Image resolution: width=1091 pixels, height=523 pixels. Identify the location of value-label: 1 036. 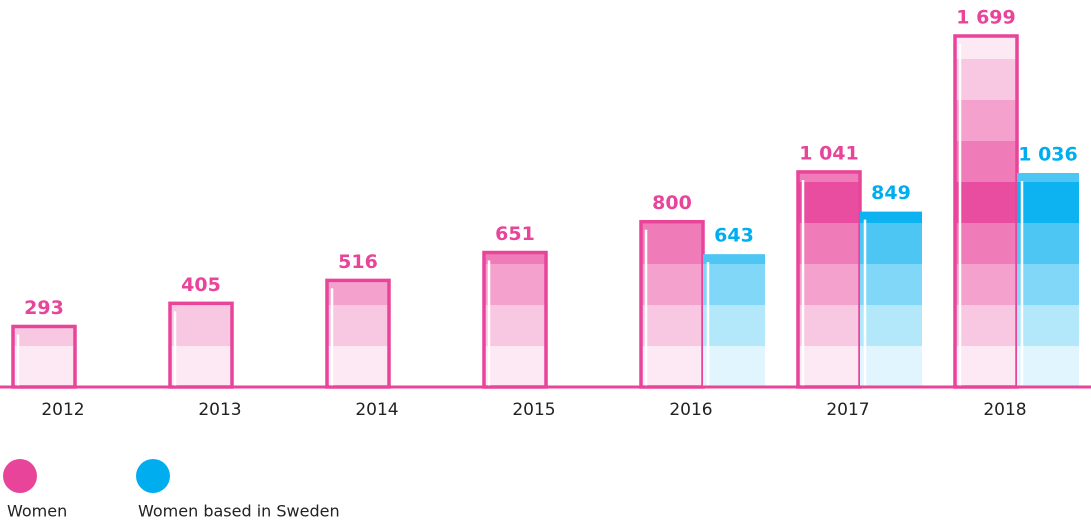
(1048, 154).